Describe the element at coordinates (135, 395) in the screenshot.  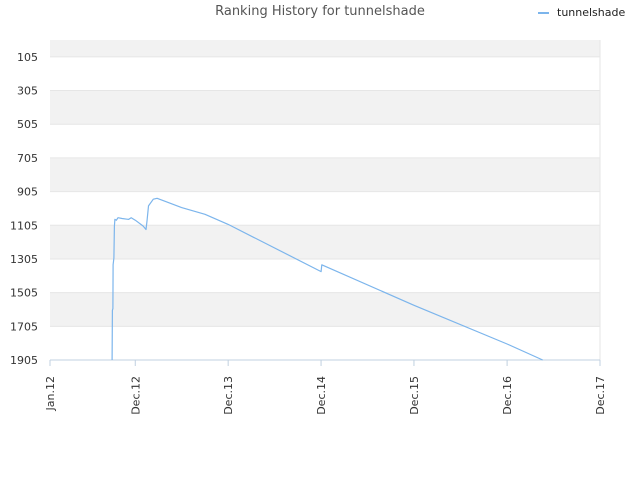
I see `x-tick-label: Dec.12` at that location.